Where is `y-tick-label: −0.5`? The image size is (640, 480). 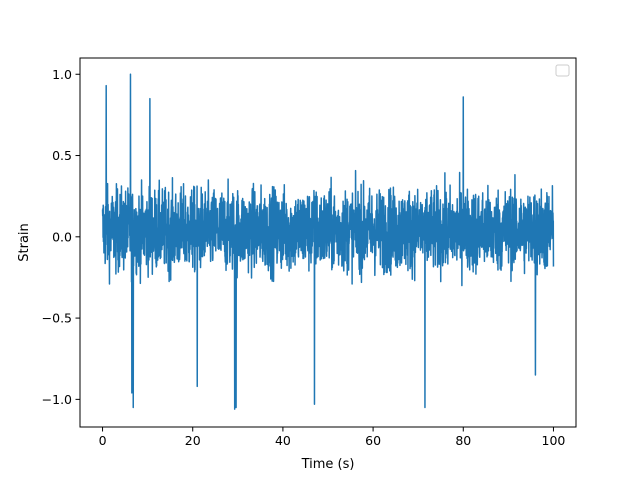
y-tick-label: −0.5 is located at coordinates (57, 318).